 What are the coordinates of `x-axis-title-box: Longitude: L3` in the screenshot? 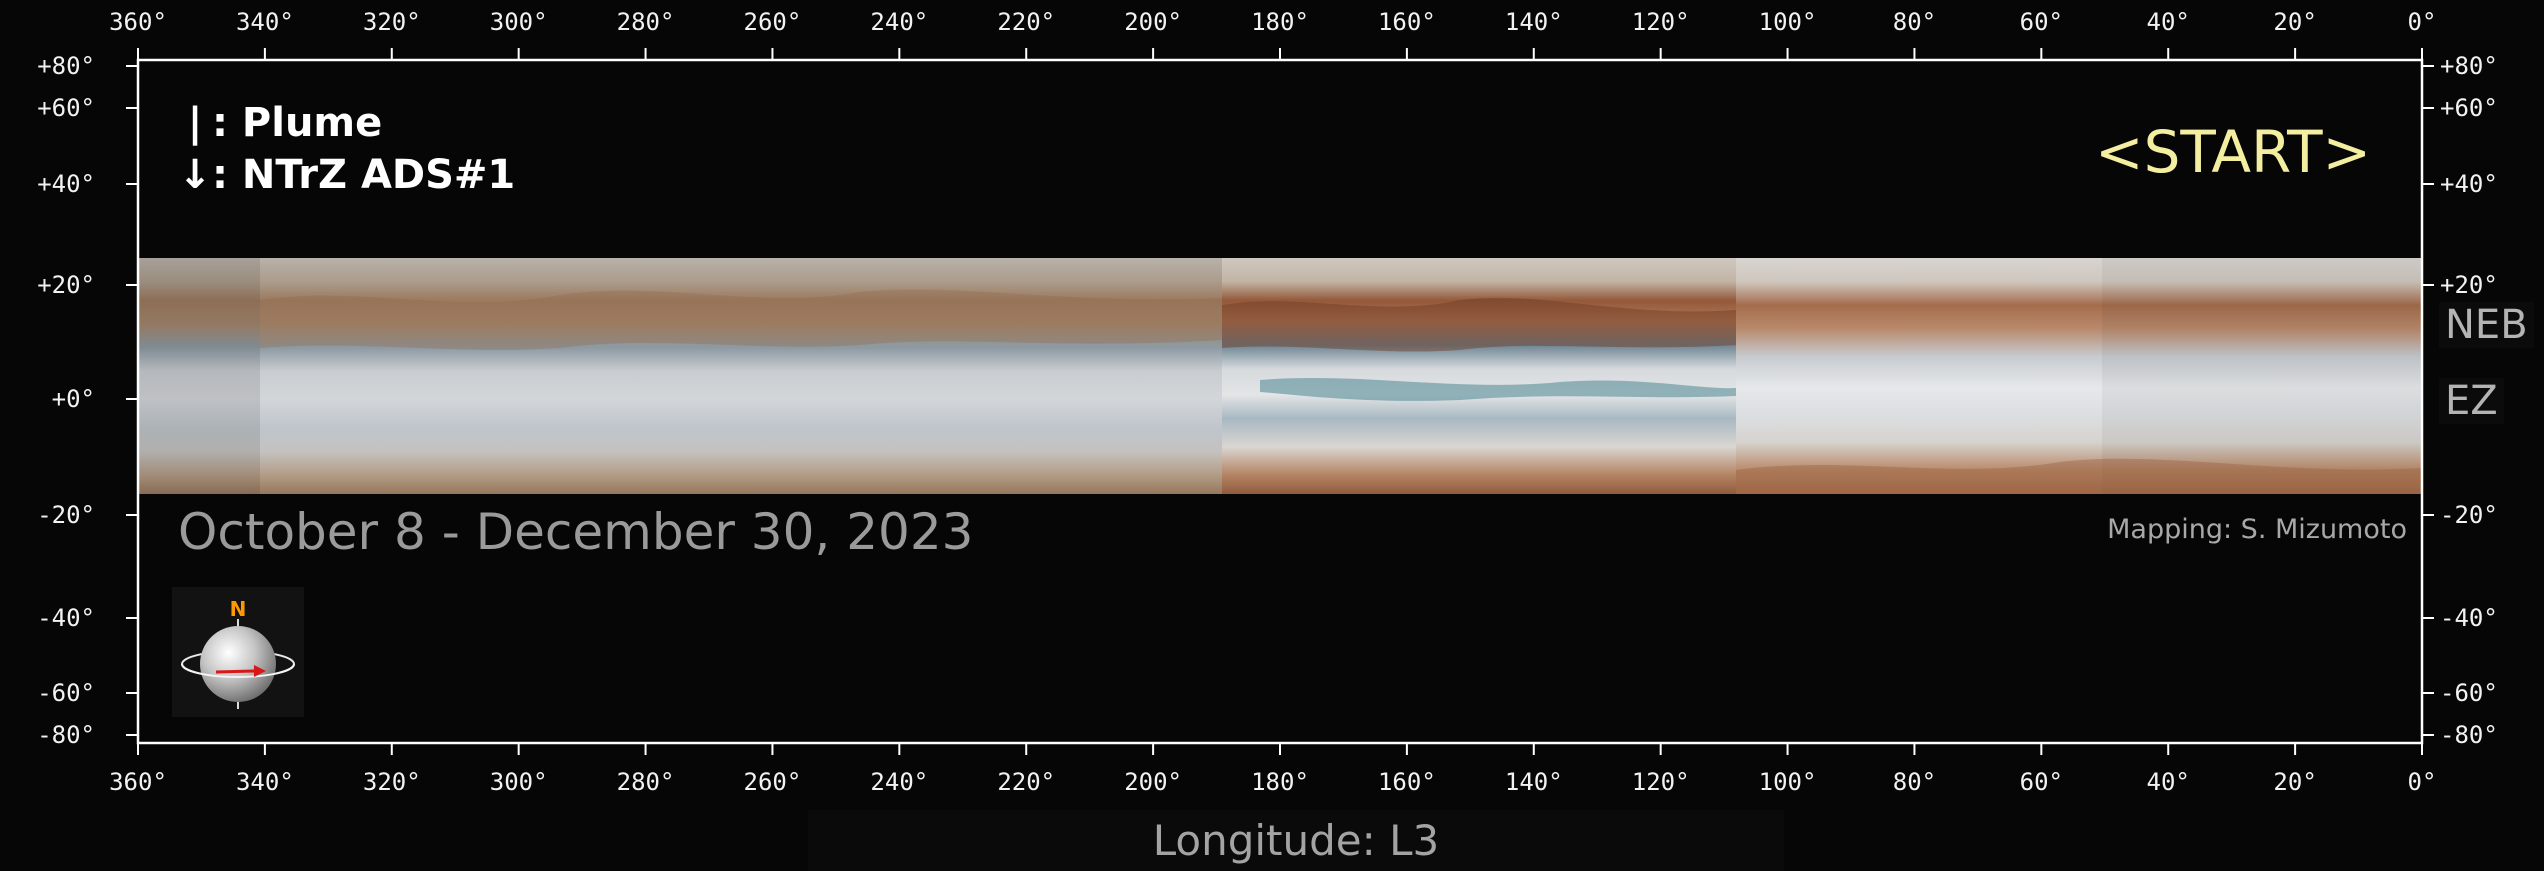 It's located at (1296, 840).